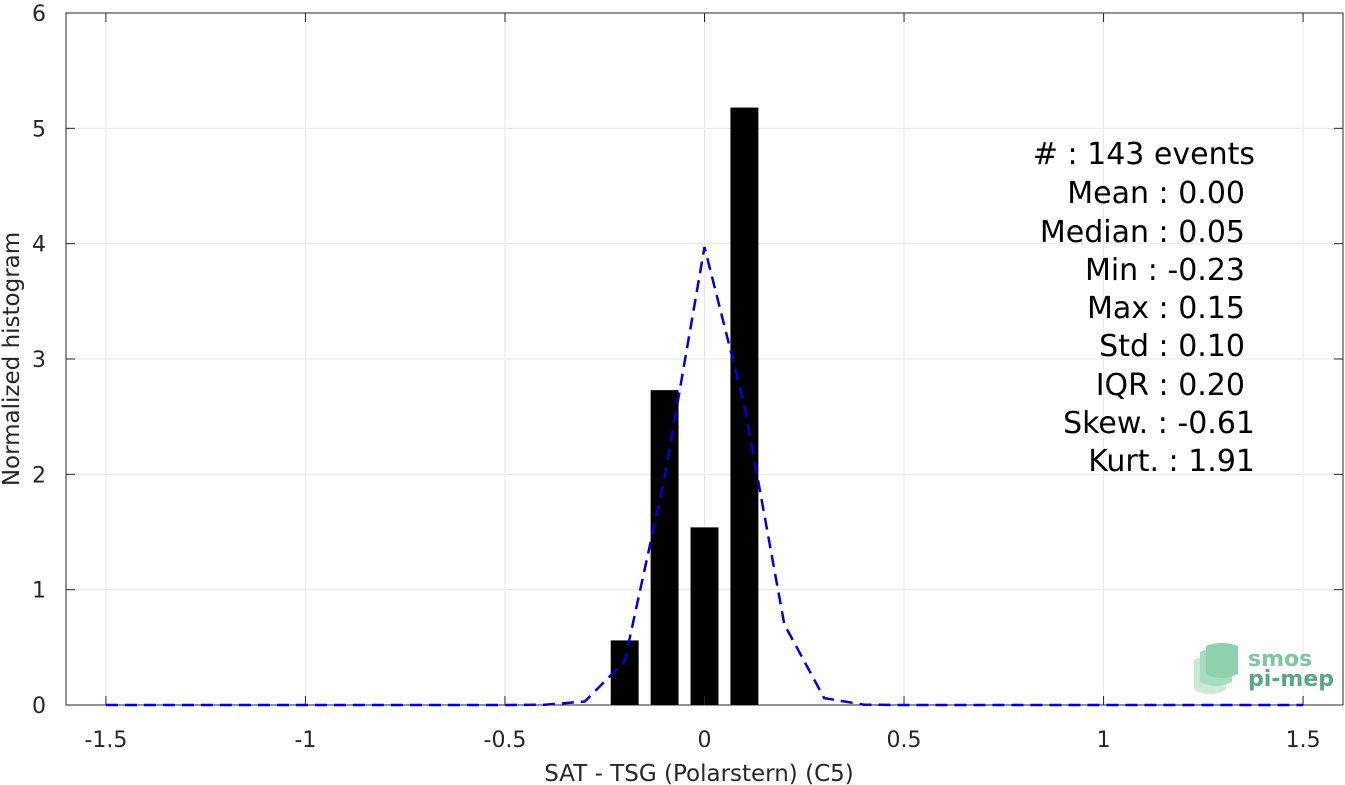  I want to click on y-tick-label: 2, so click(39, 475).